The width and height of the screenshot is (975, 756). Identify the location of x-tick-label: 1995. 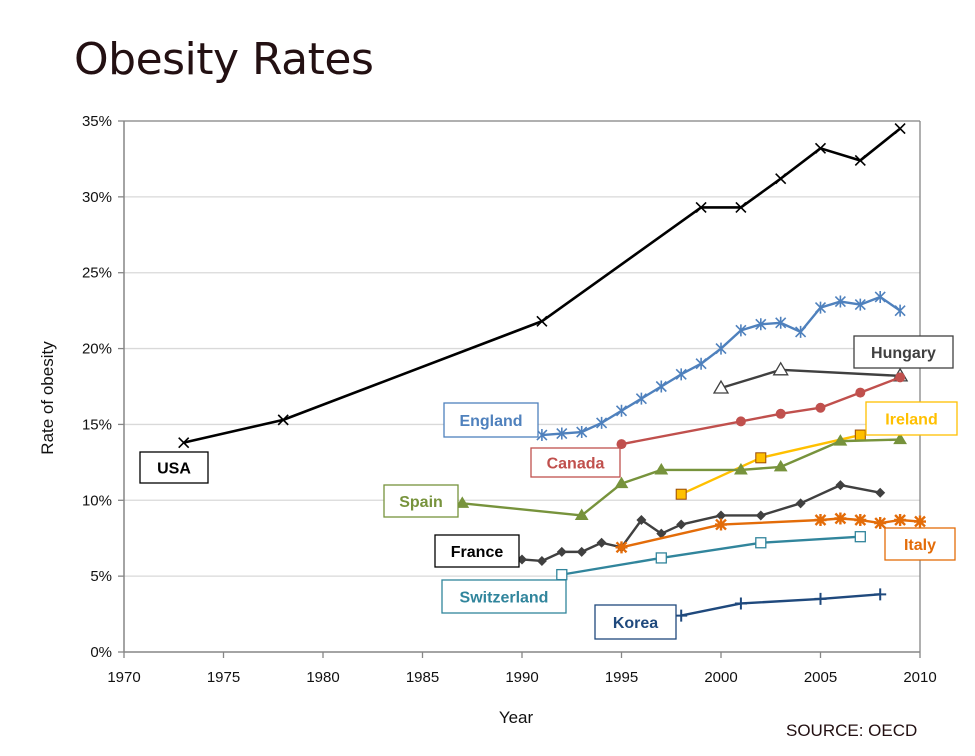
(621, 677).